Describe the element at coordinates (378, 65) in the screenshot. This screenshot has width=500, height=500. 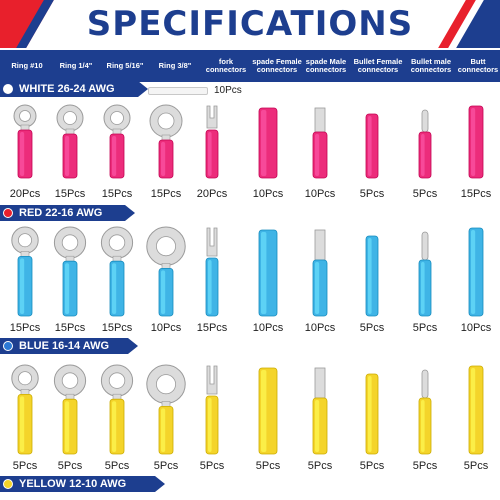
I see `column-header: Bullet Female connectors` at that location.